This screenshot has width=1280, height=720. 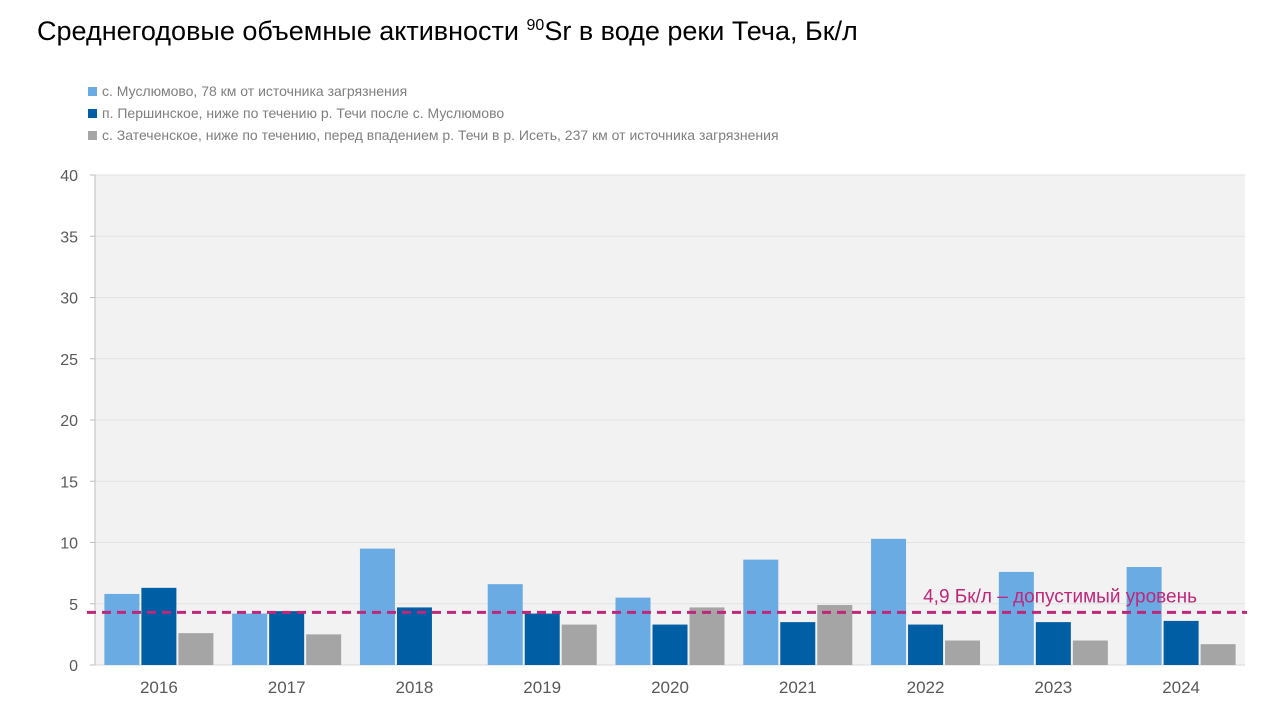 What do you see at coordinates (73, 666) in the screenshot?
I see `y-tick-label: 0` at bounding box center [73, 666].